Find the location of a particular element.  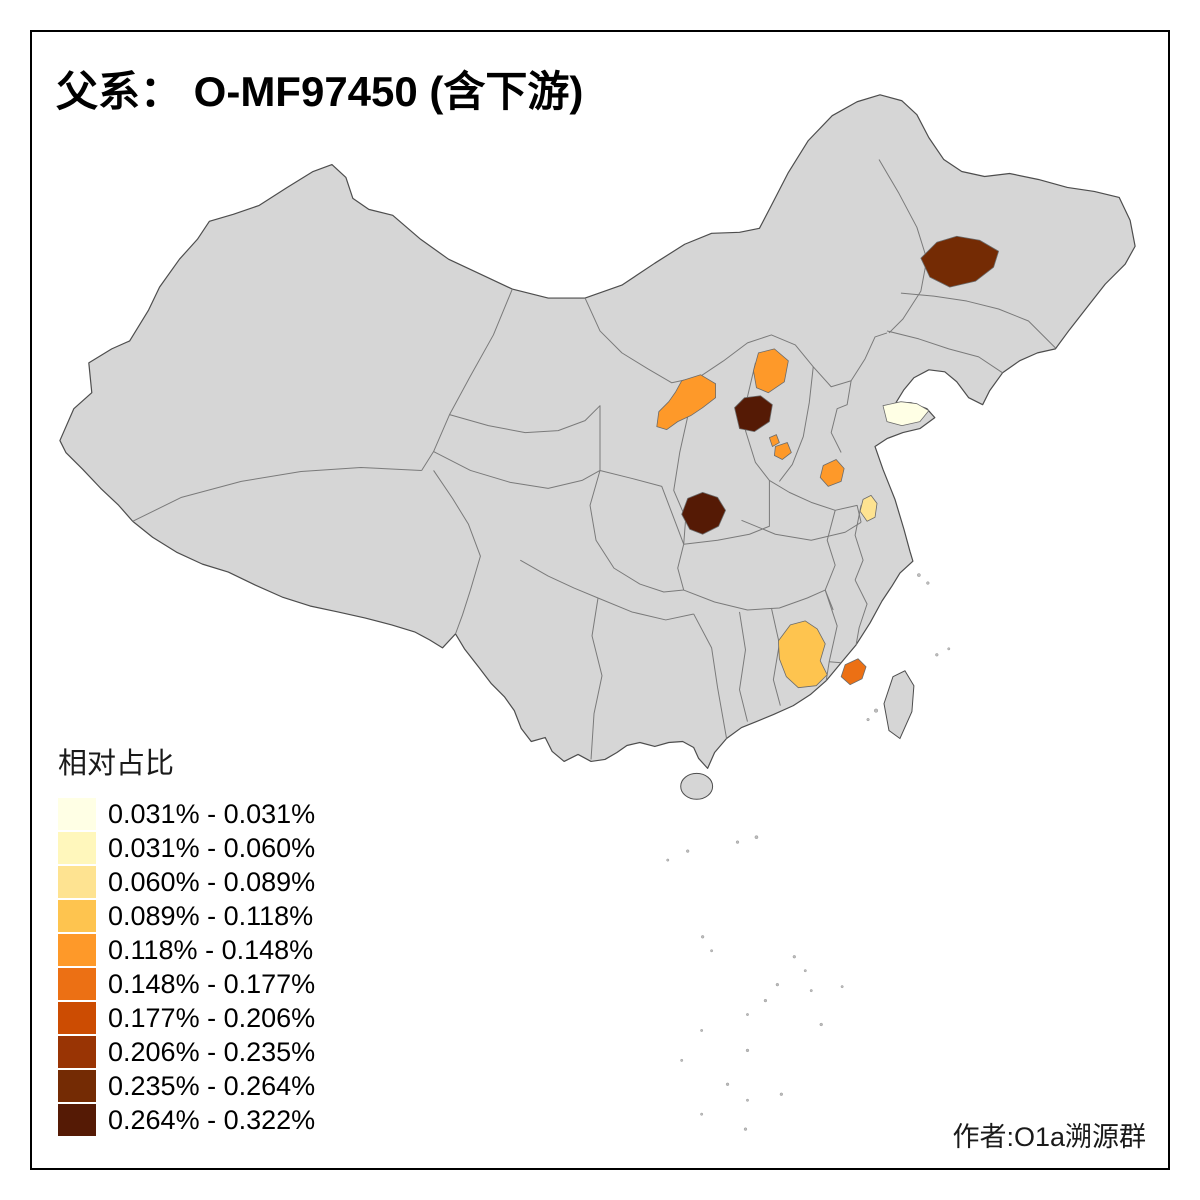

legend-row: 0.031% - 0.060% is located at coordinates (186, 848).